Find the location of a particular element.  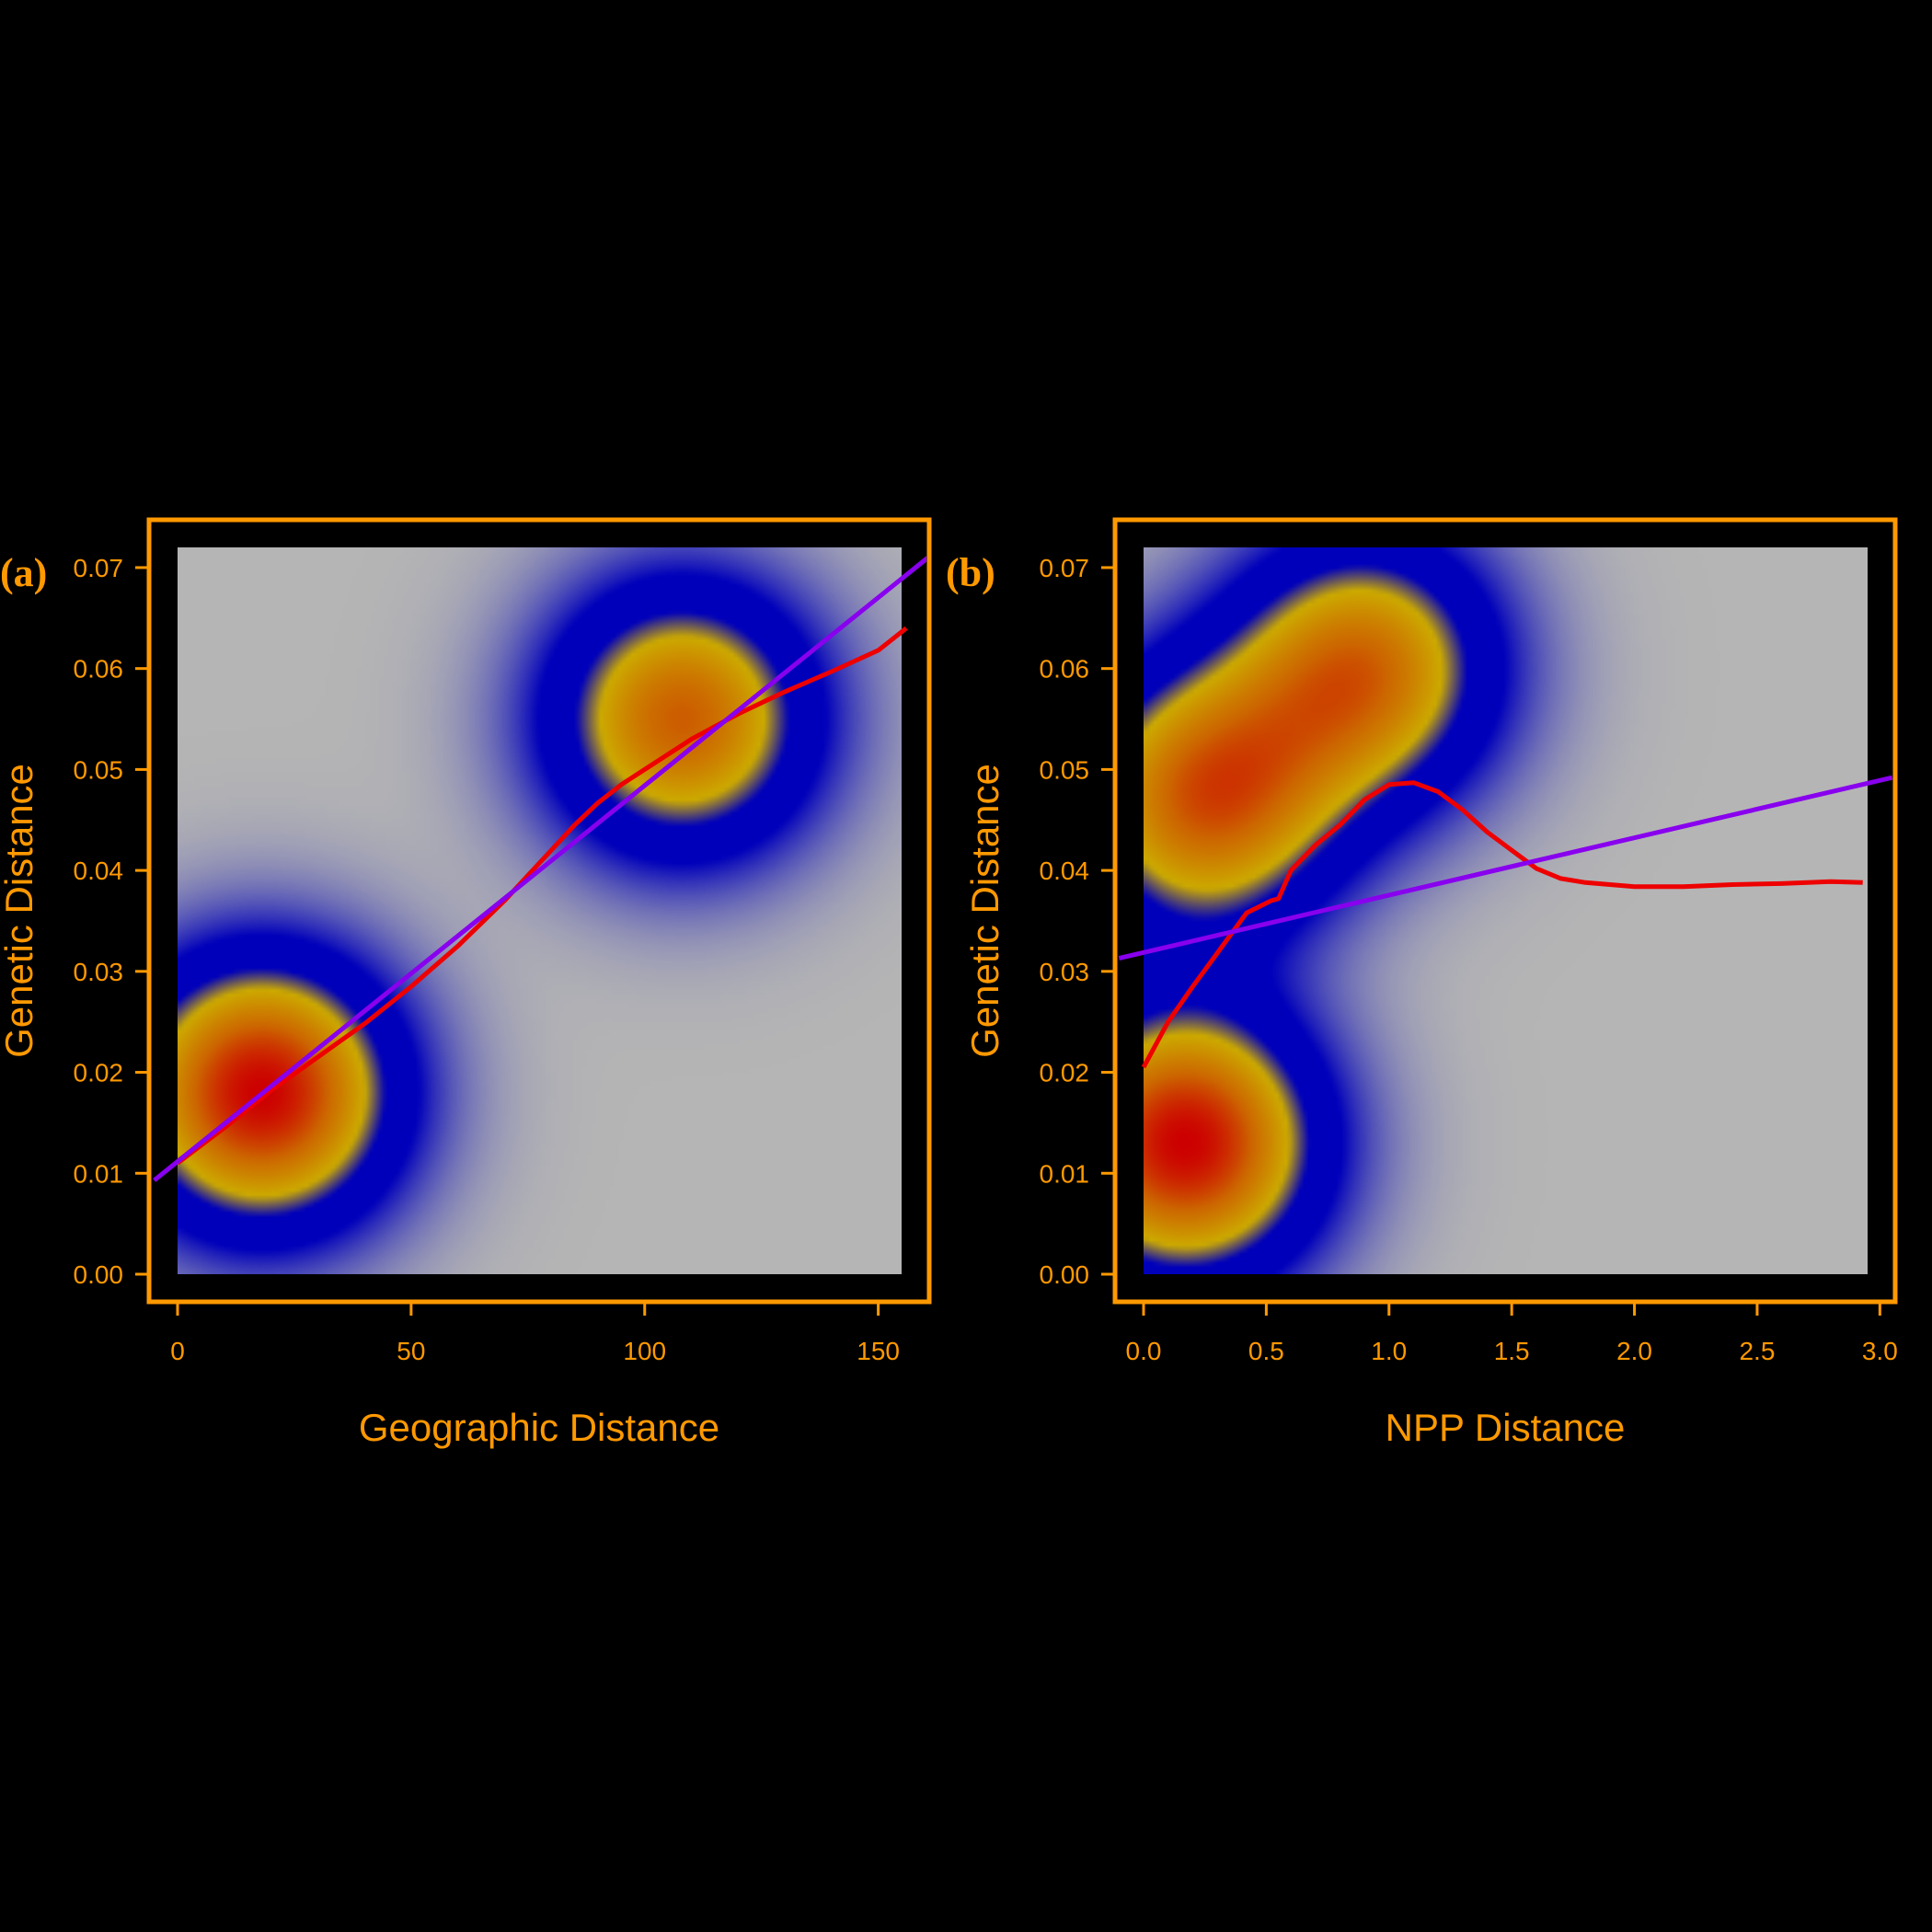

x-tick-label: 100 is located at coordinates (644, 1351).